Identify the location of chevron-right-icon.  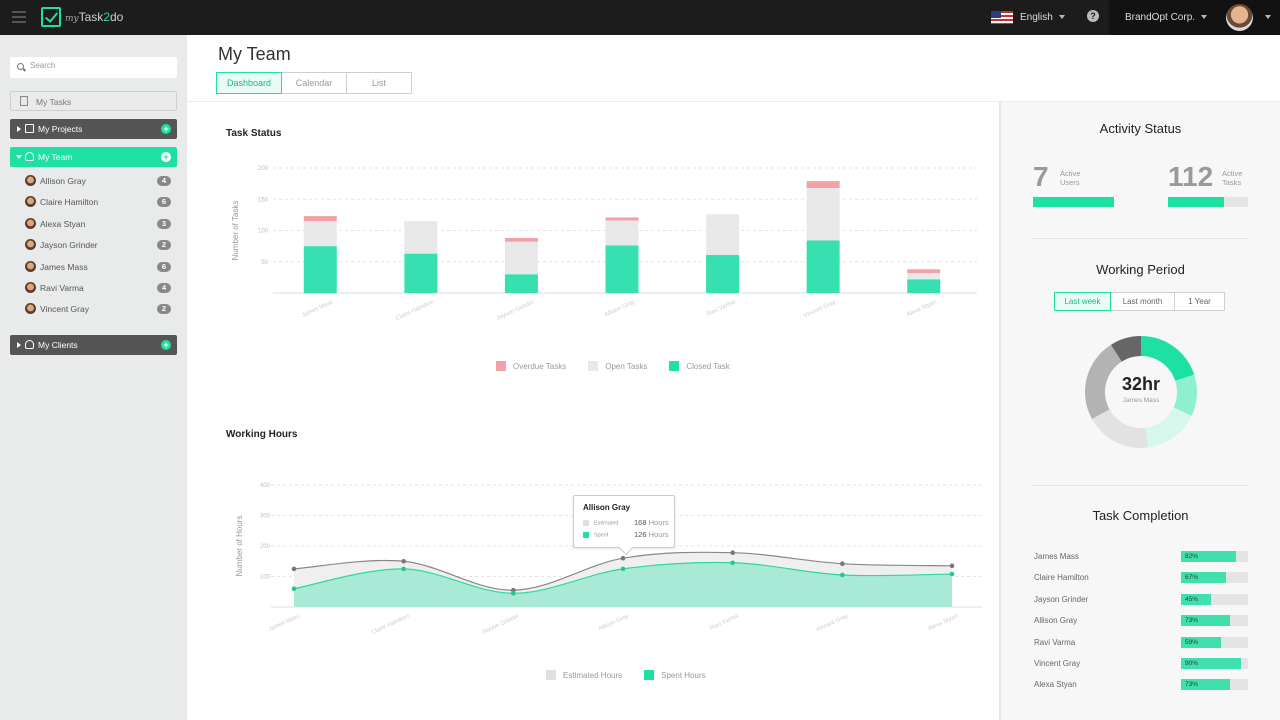
(19, 345).